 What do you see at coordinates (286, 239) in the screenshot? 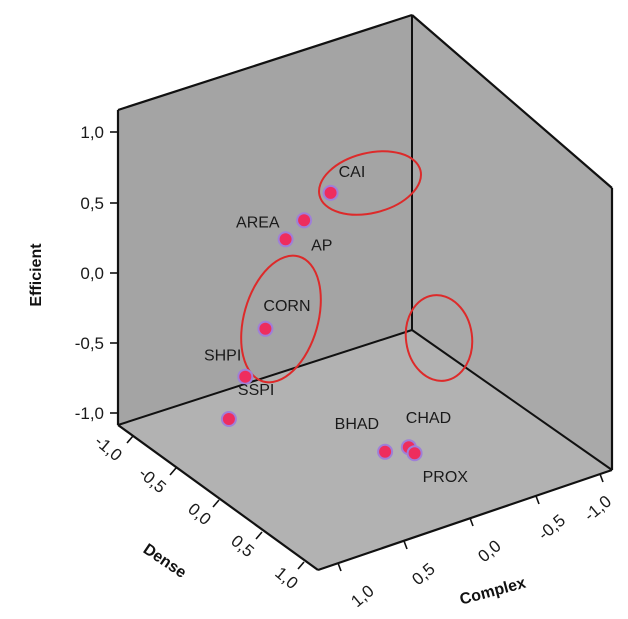
I see `scatter-point-area` at bounding box center [286, 239].